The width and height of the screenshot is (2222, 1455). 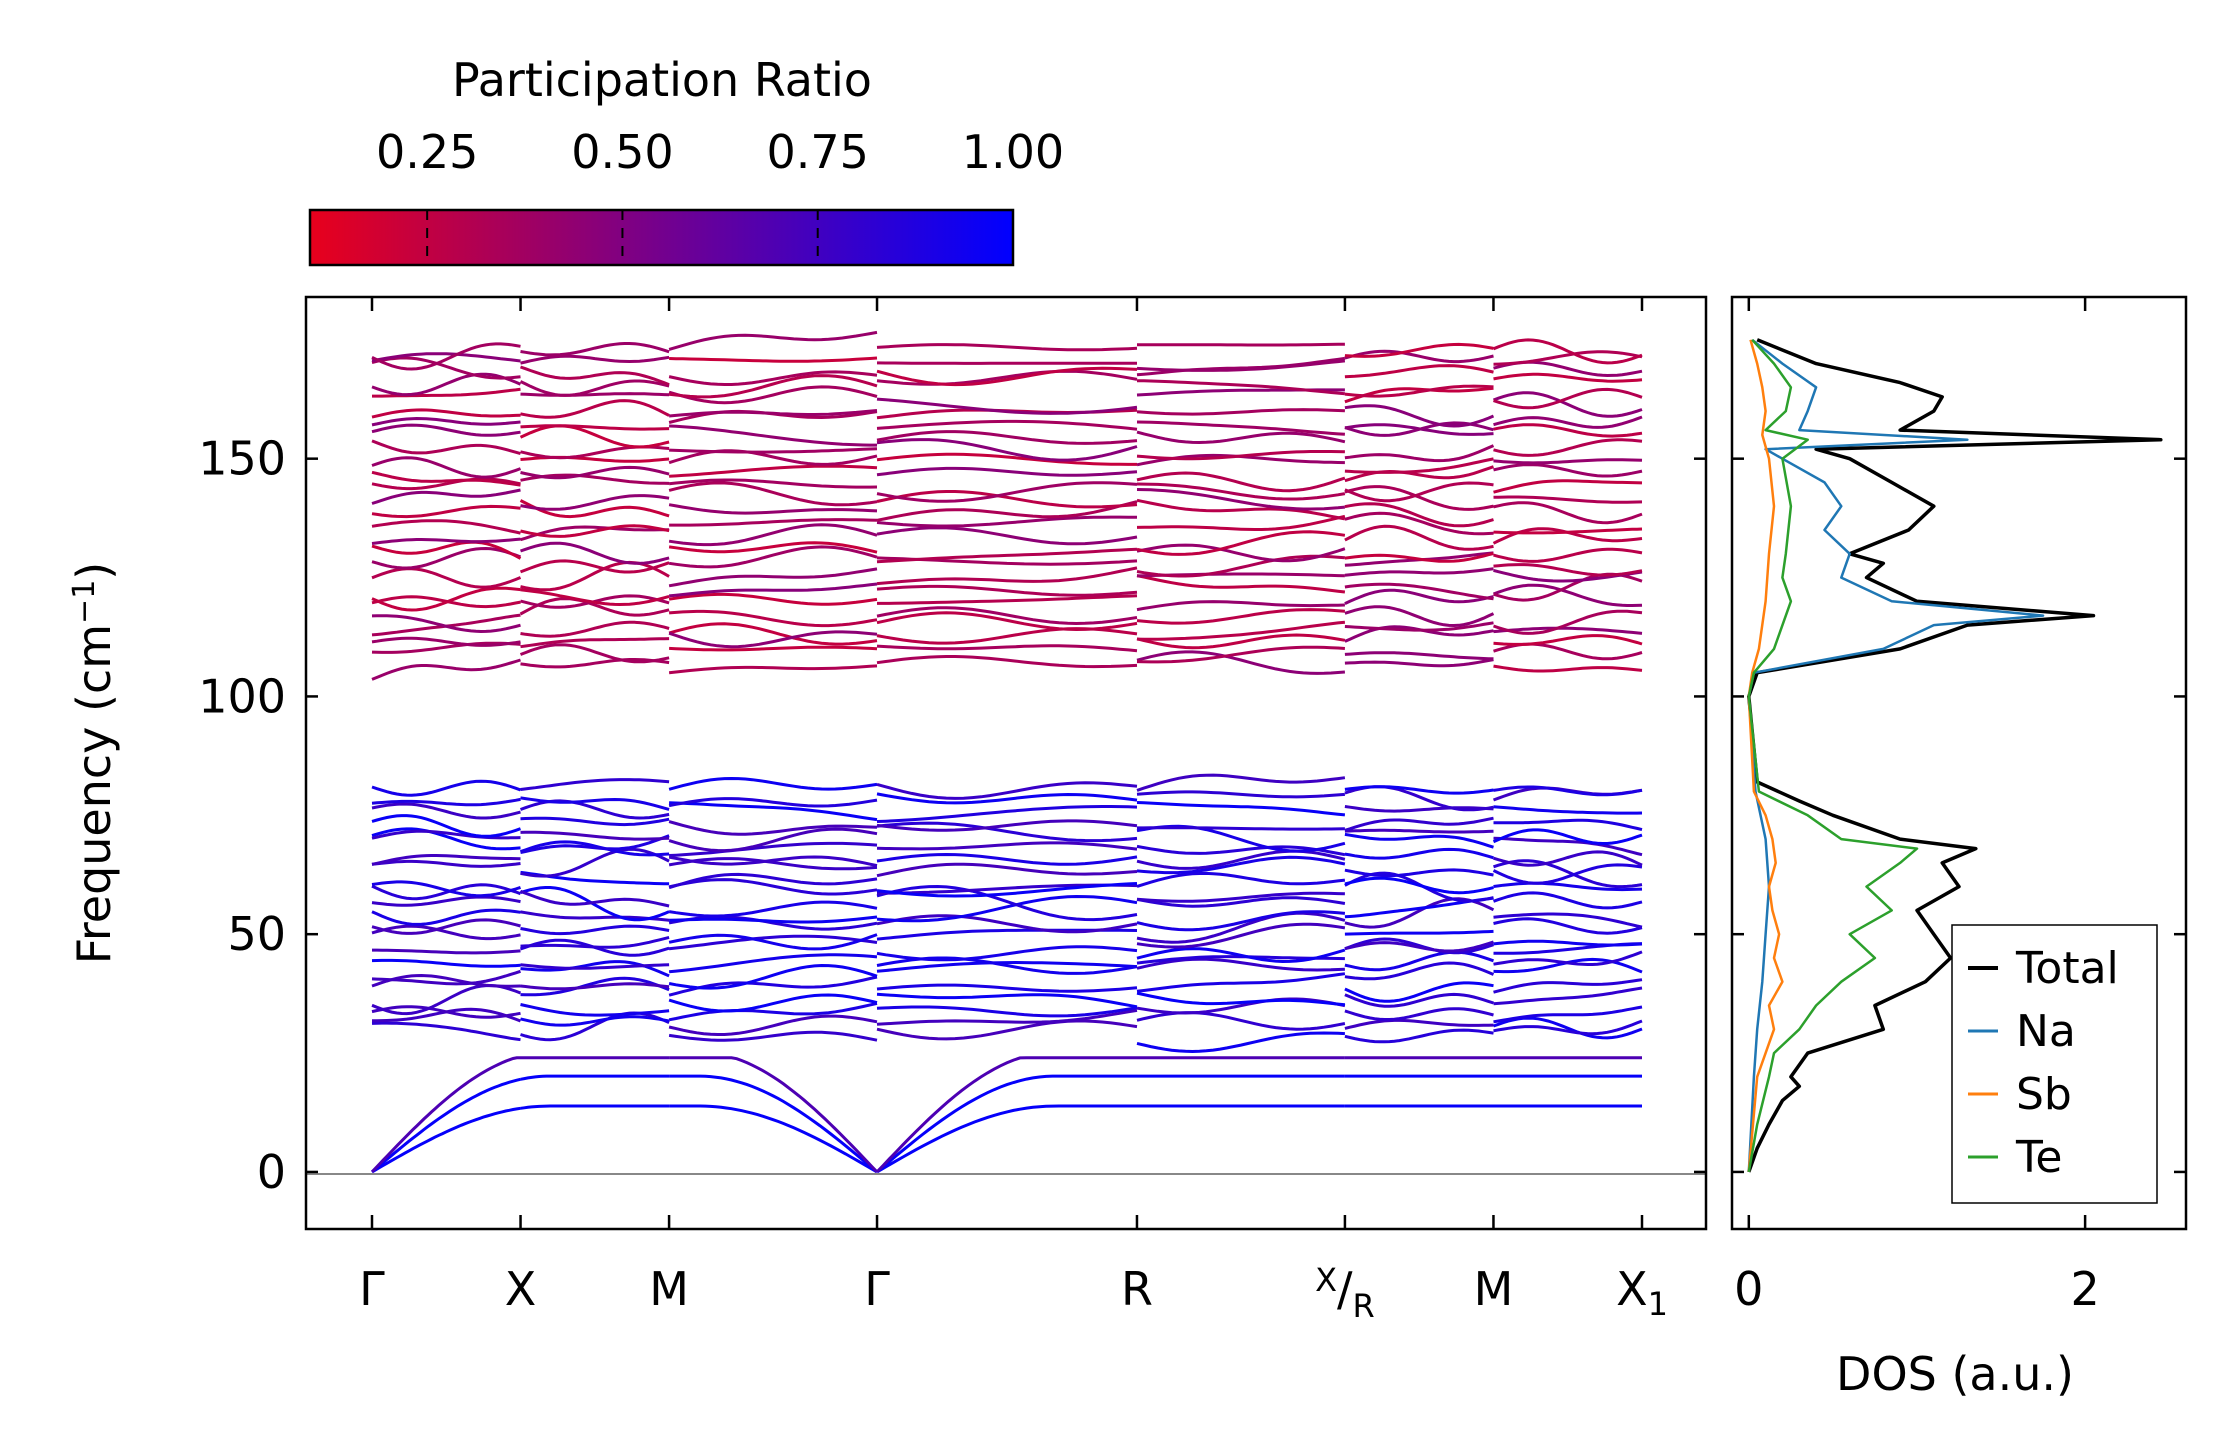 What do you see at coordinates (242, 459) in the screenshot?
I see `y-tick-label: 150` at bounding box center [242, 459].